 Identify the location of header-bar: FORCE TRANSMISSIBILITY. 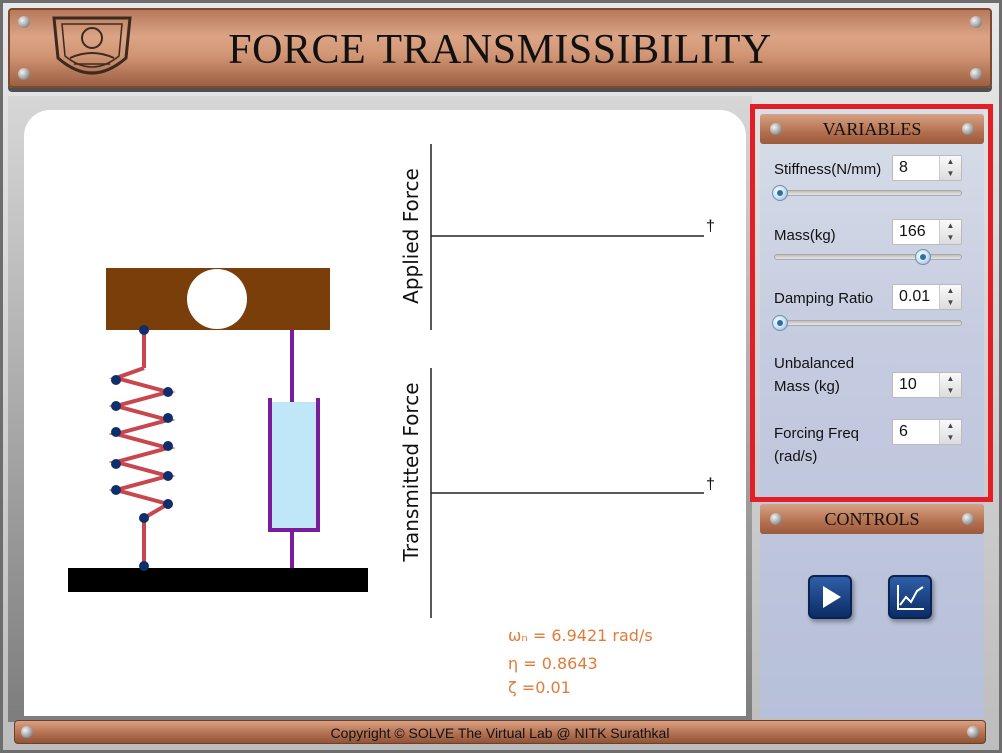
(500, 48).